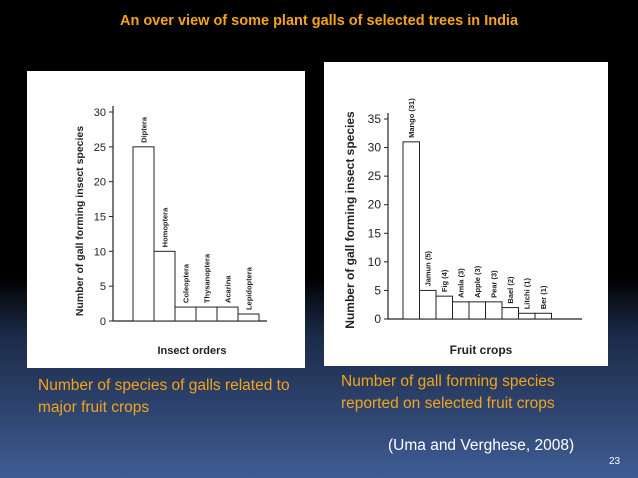 The image size is (638, 478). What do you see at coordinates (411, 118) in the screenshot?
I see `bar-category-label: Mango (31)` at bounding box center [411, 118].